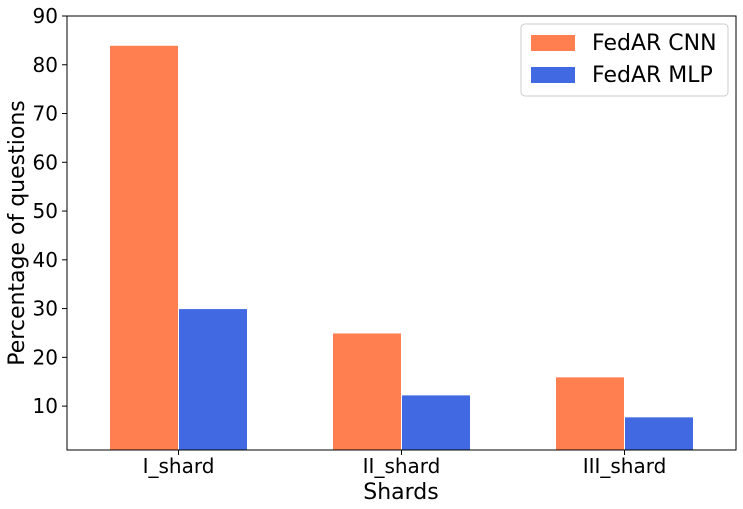  What do you see at coordinates (400, 492) in the screenshot?
I see `x-axis-label: Shards` at bounding box center [400, 492].